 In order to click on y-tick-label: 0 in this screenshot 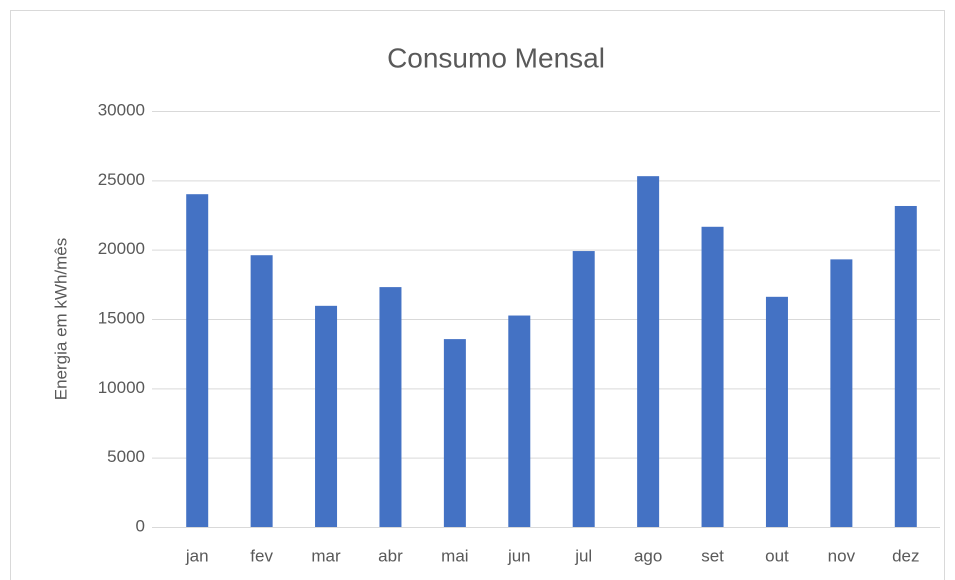, I will do `click(140, 525)`.